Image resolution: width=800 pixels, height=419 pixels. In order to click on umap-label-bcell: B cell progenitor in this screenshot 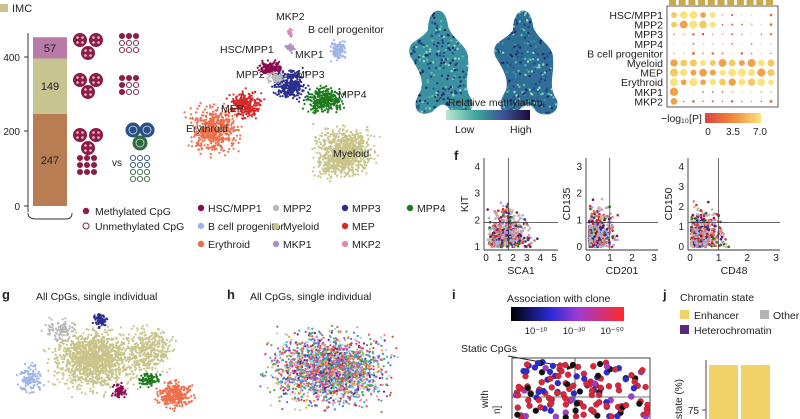, I will do `click(346, 30)`.